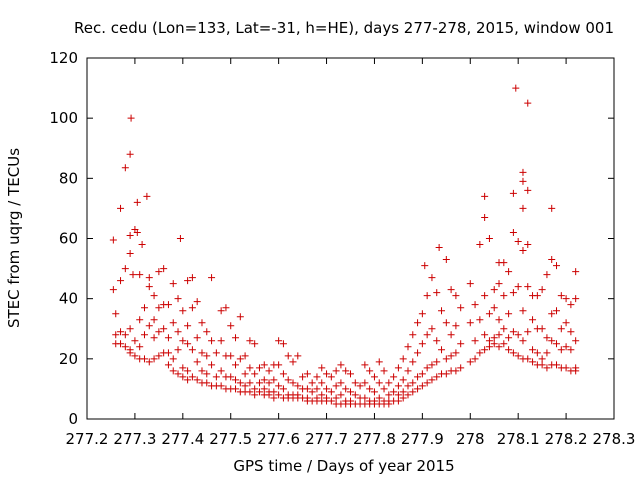 The image size is (640, 480). What do you see at coordinates (68, 359) in the screenshot?
I see `y-tick-label: 20` at bounding box center [68, 359].